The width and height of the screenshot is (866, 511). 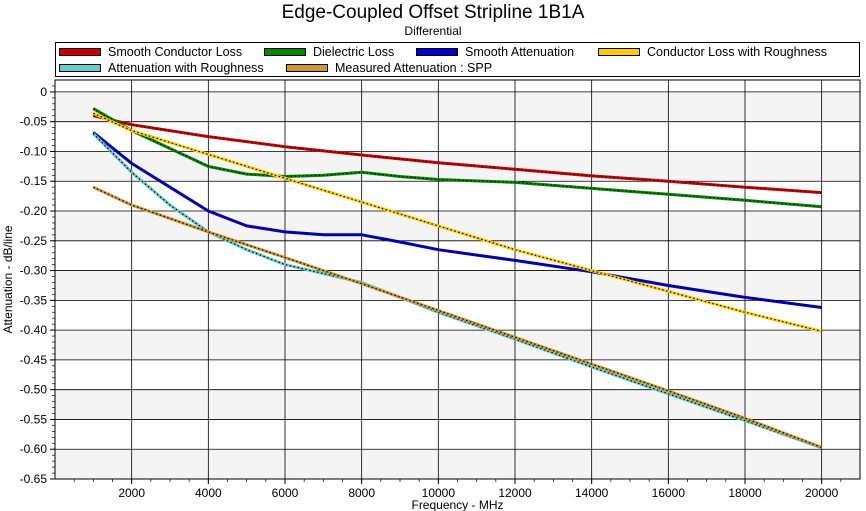 I want to click on y-tick-label: -0.10, so click(x=34, y=151).